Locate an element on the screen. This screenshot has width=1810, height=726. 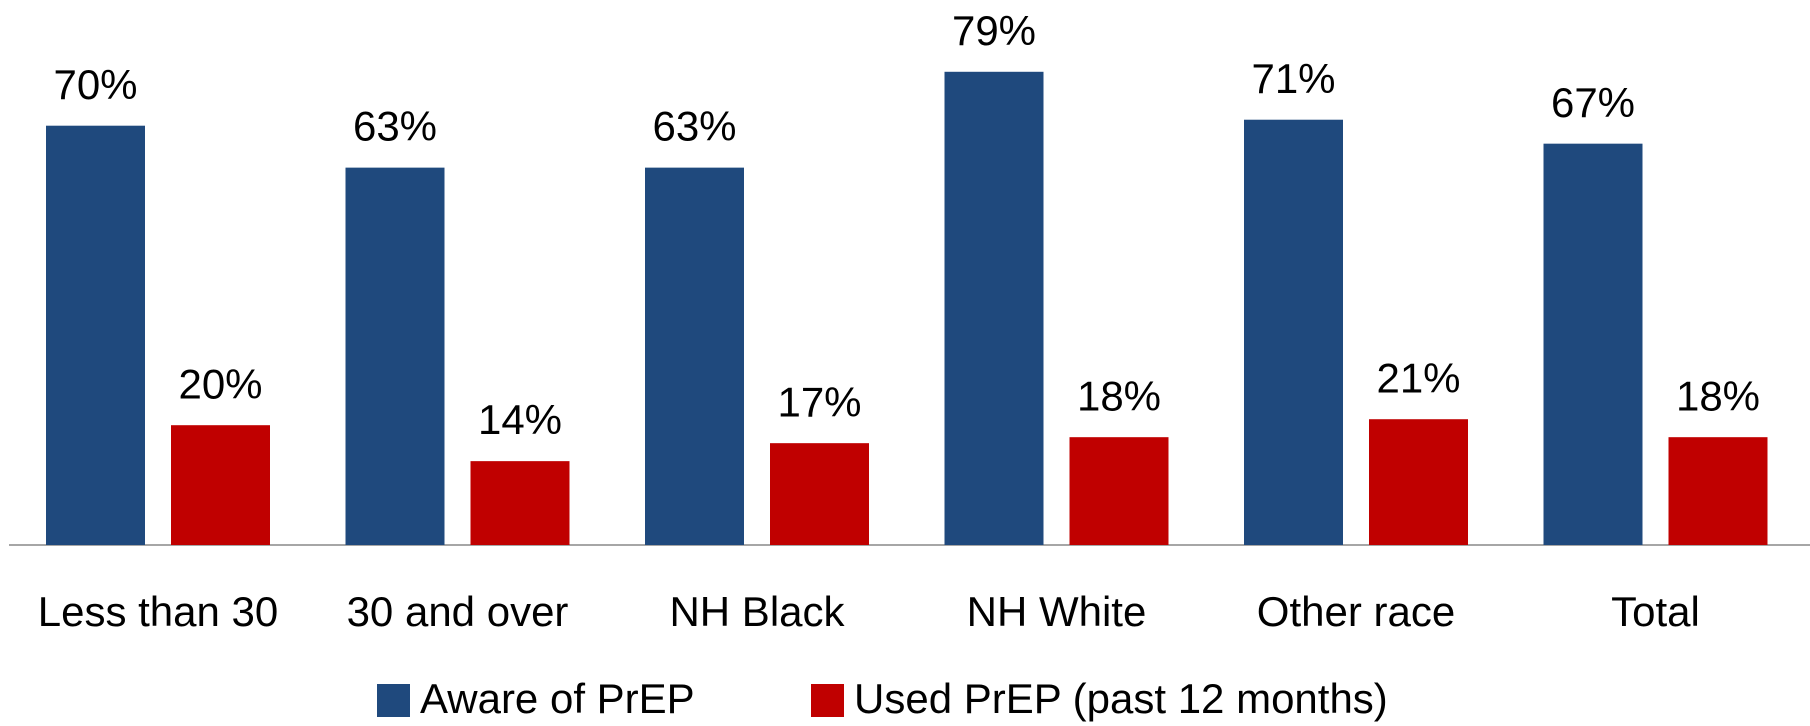
data-label: 14% is located at coordinates (520, 419).